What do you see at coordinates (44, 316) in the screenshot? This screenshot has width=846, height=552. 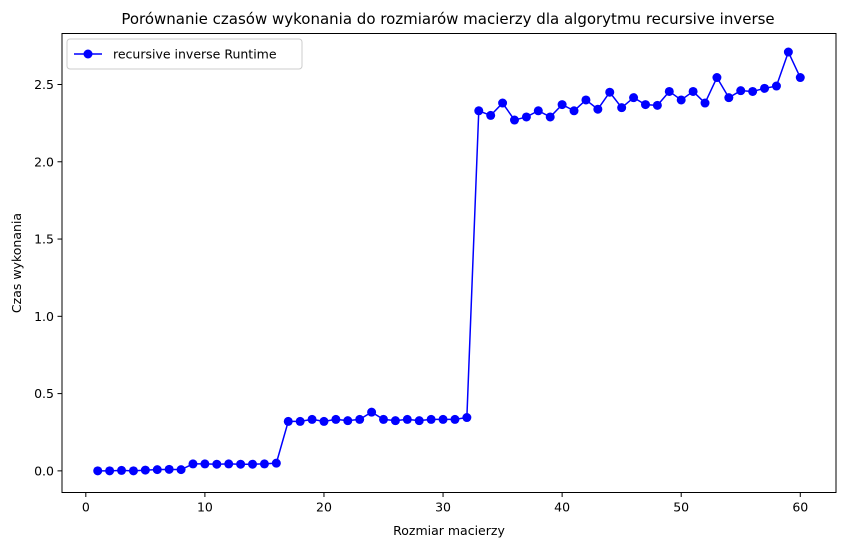 I see `y-tick-label: 1.0` at bounding box center [44, 316].